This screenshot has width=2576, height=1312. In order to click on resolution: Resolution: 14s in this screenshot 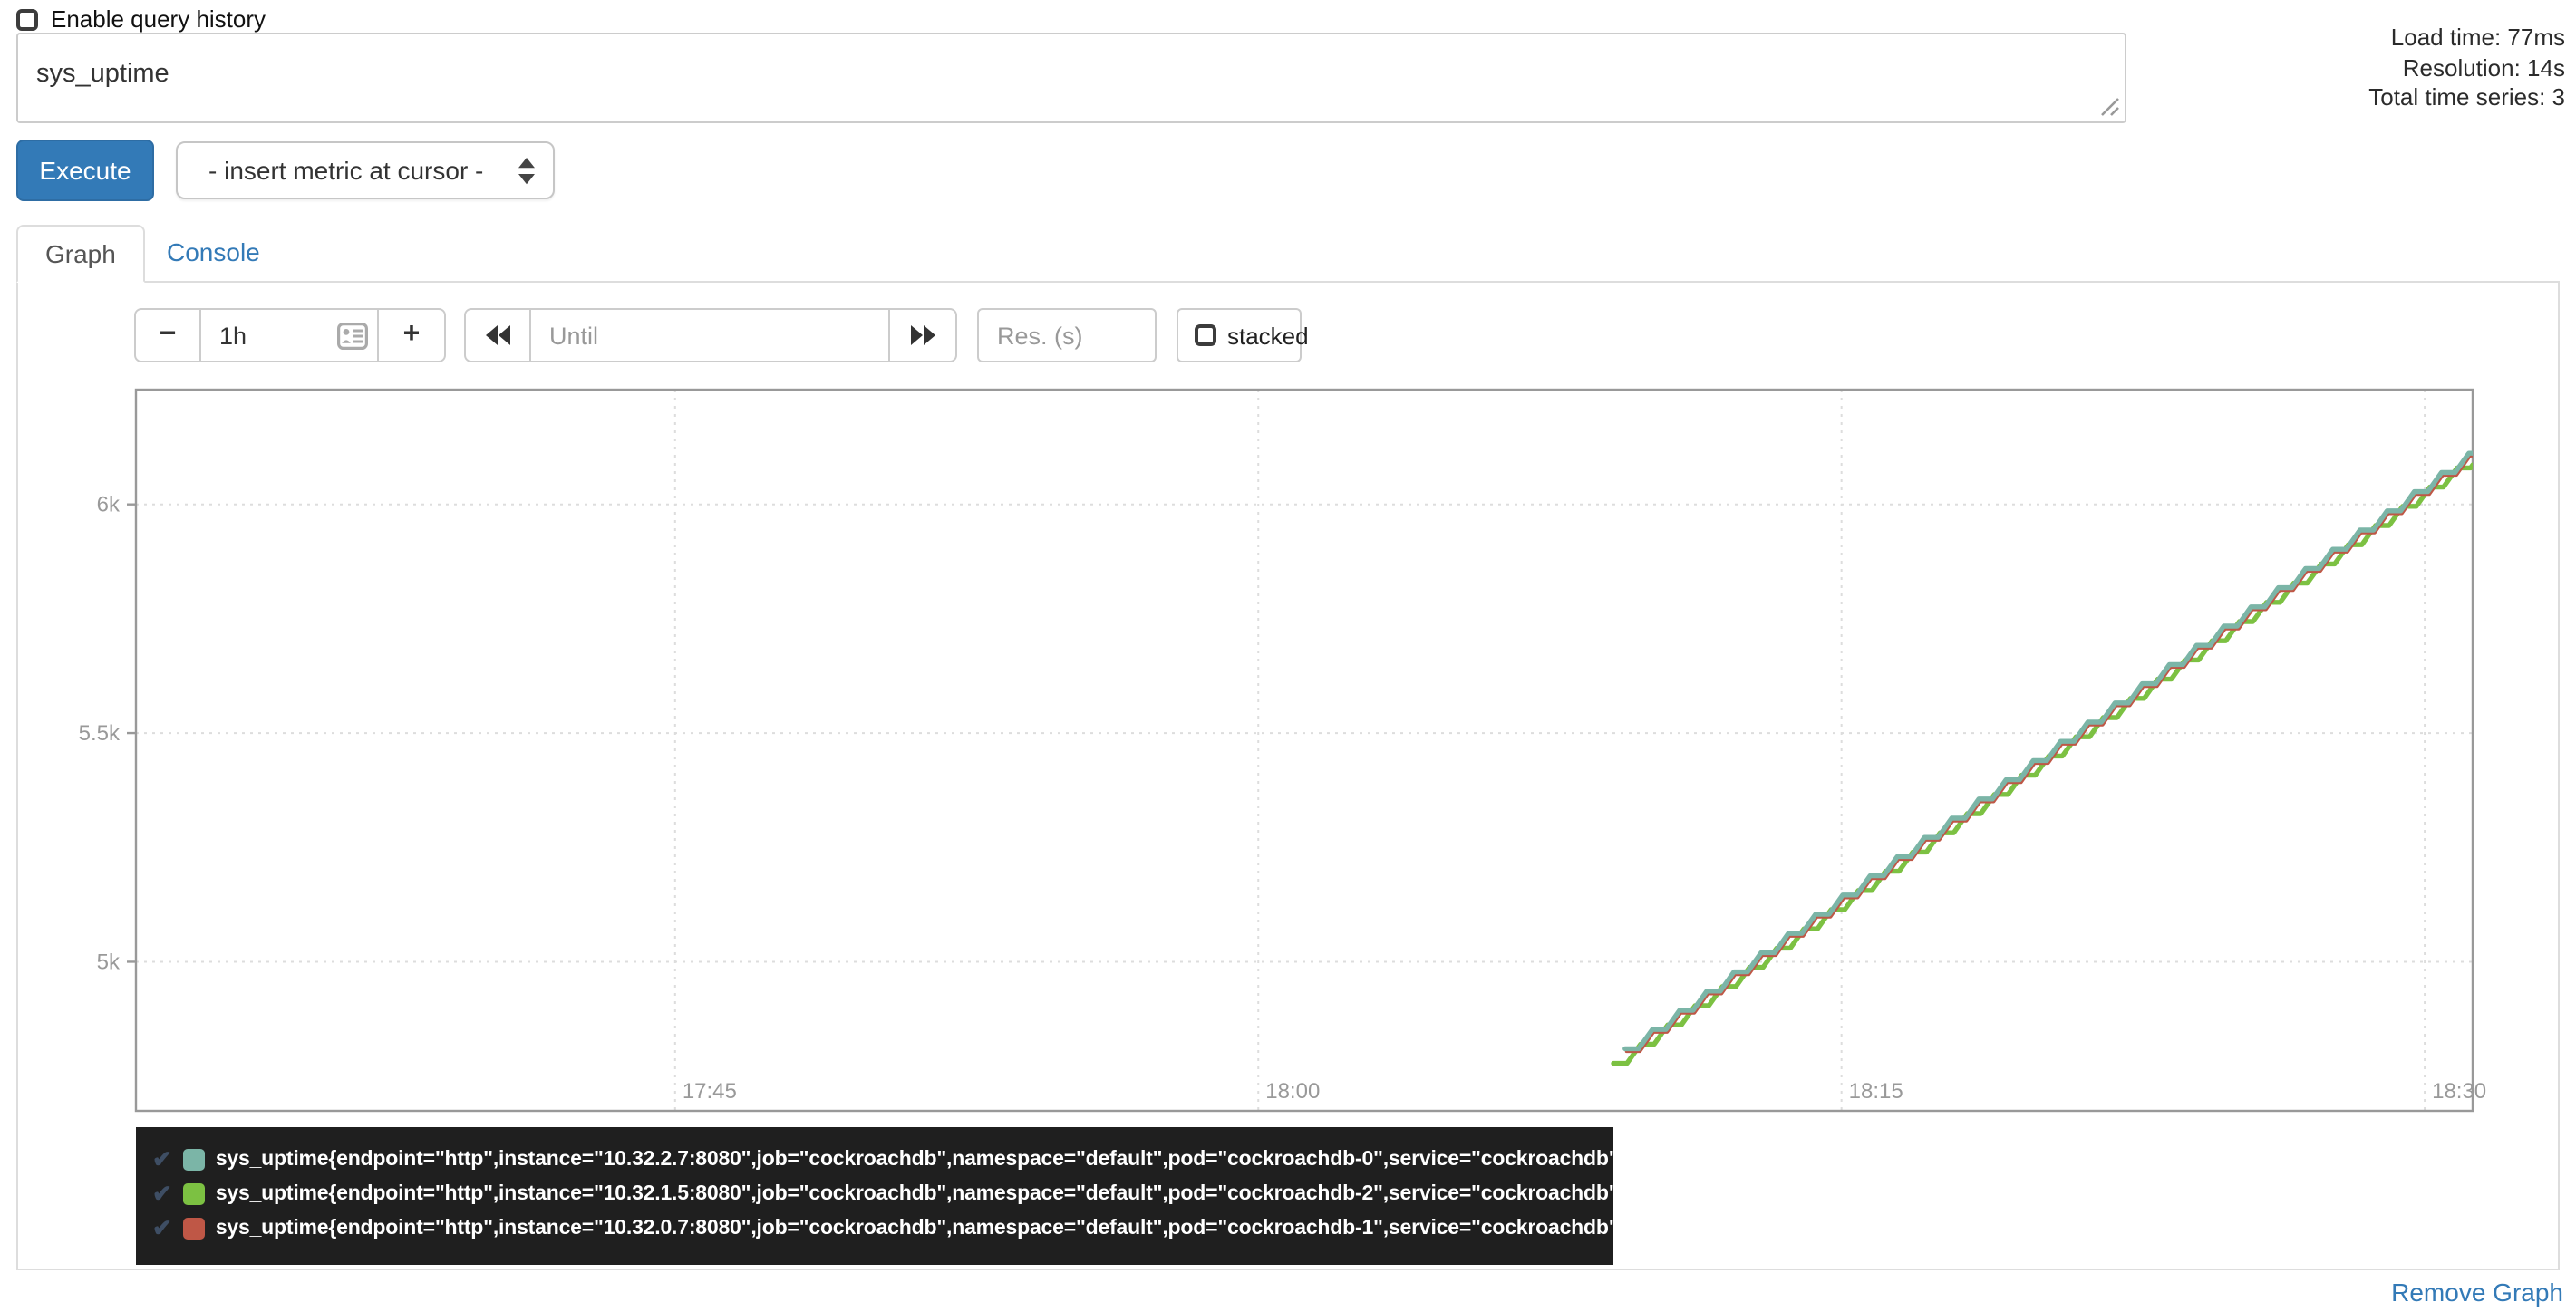, I will do `click(2483, 67)`.